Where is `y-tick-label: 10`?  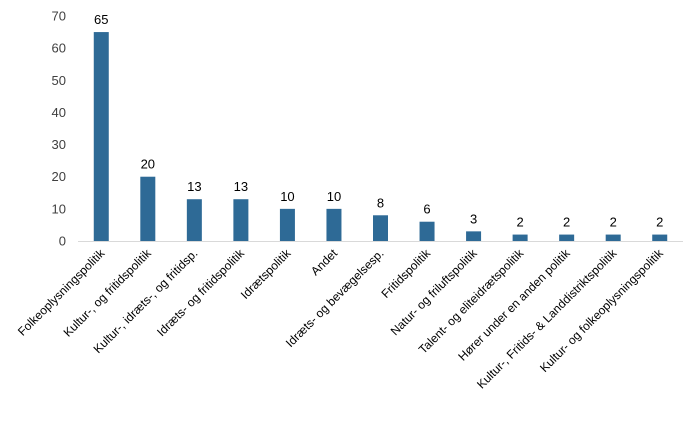
y-tick-label: 10 is located at coordinates (59, 208).